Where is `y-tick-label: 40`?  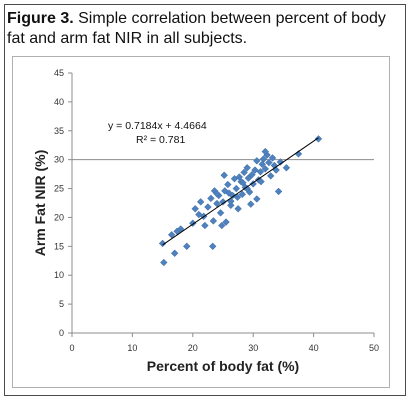 y-tick-label: 40 is located at coordinates (59, 102).